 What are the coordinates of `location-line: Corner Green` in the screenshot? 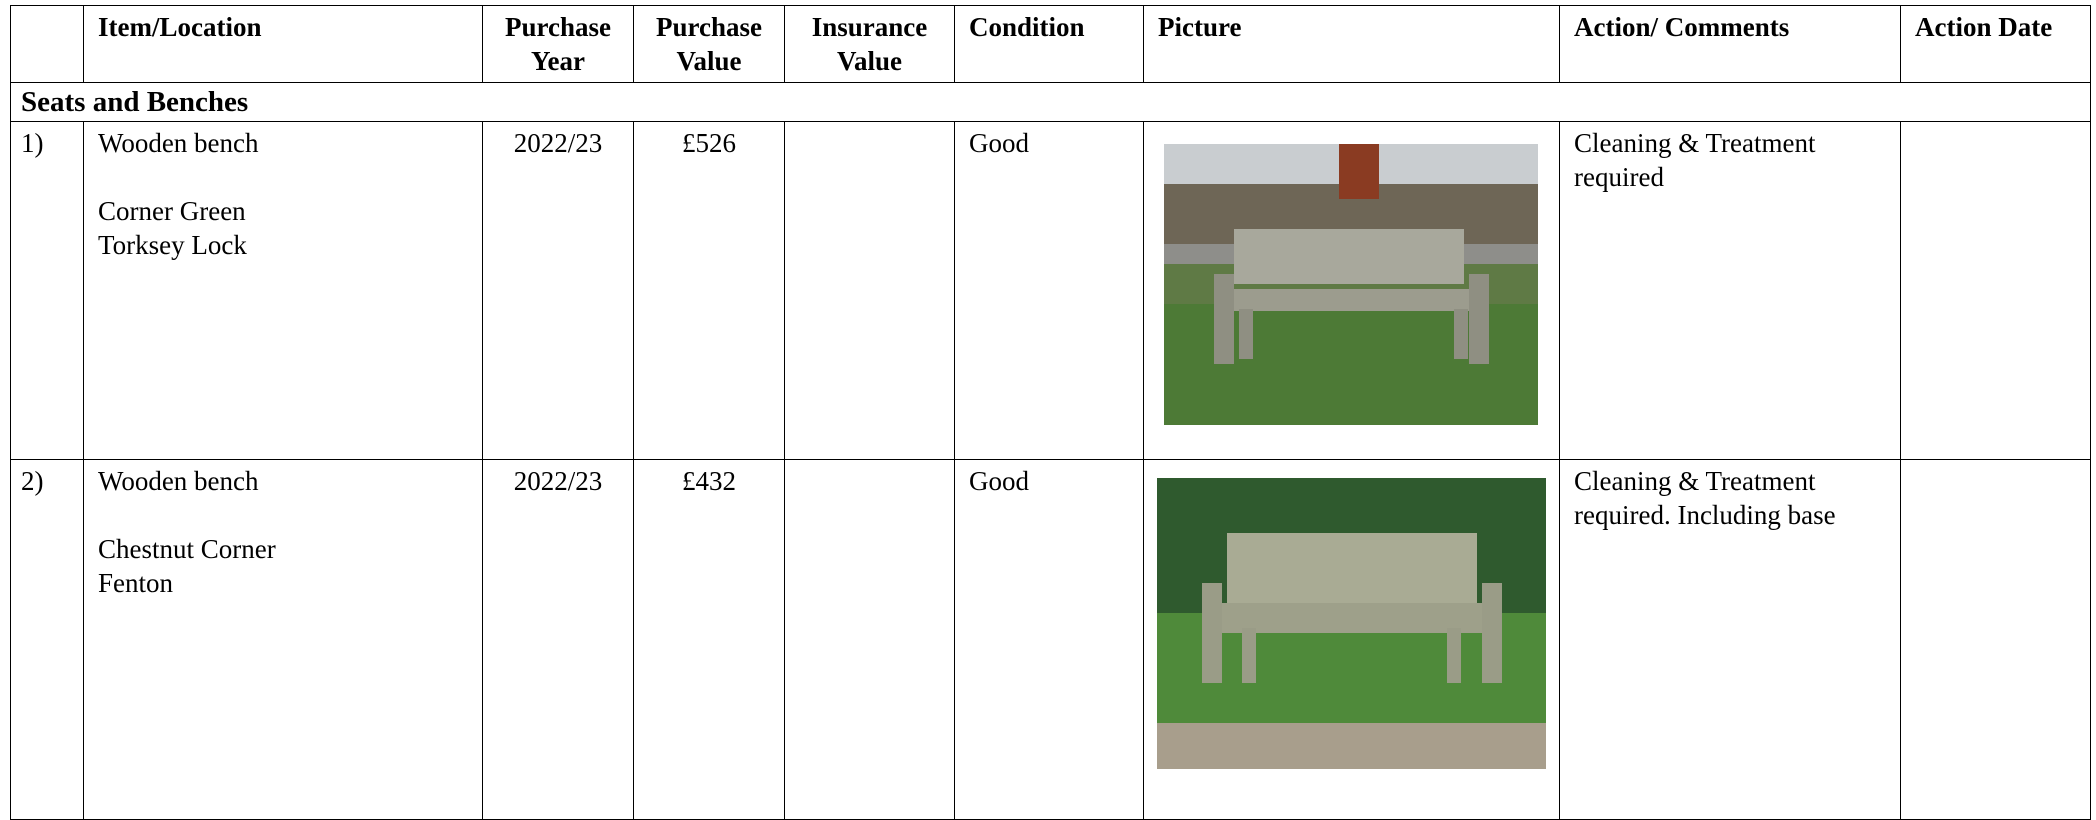 It's located at (172, 211).